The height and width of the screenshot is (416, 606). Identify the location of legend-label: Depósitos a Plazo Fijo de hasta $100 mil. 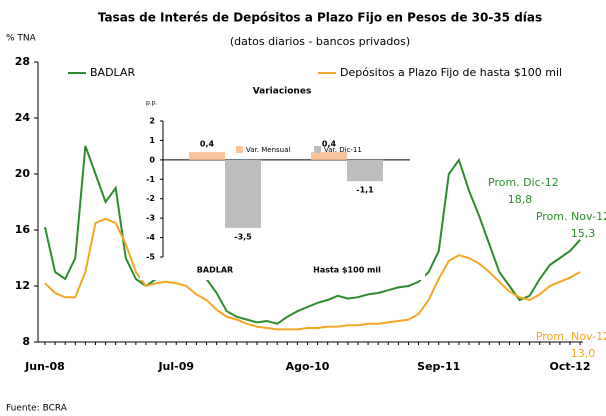
(451, 72).